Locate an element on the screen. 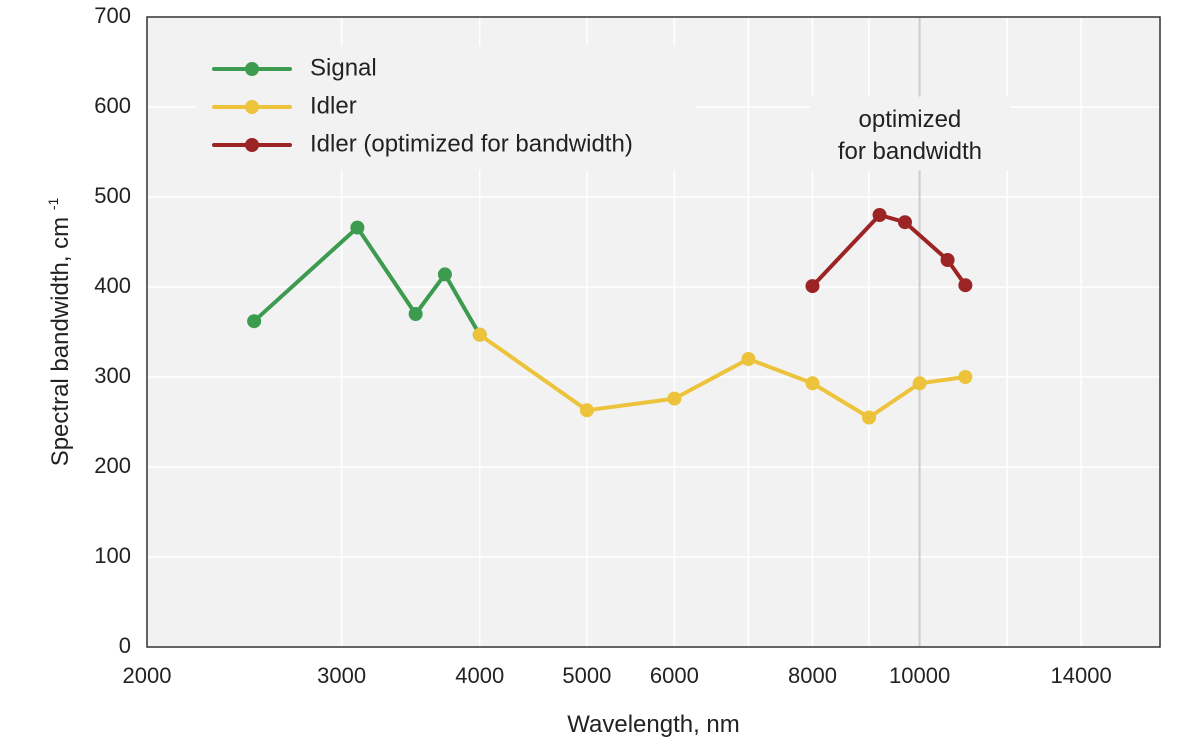 This screenshot has width=1200, height=750. y-tick-label: 200 is located at coordinates (112, 465).